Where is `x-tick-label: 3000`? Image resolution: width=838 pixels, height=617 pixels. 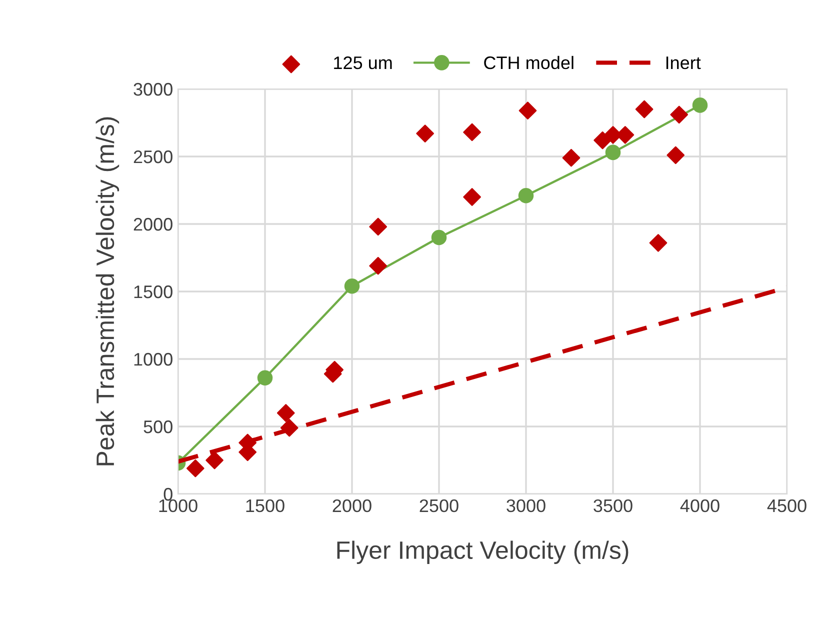 x-tick-label: 3000 is located at coordinates (526, 505).